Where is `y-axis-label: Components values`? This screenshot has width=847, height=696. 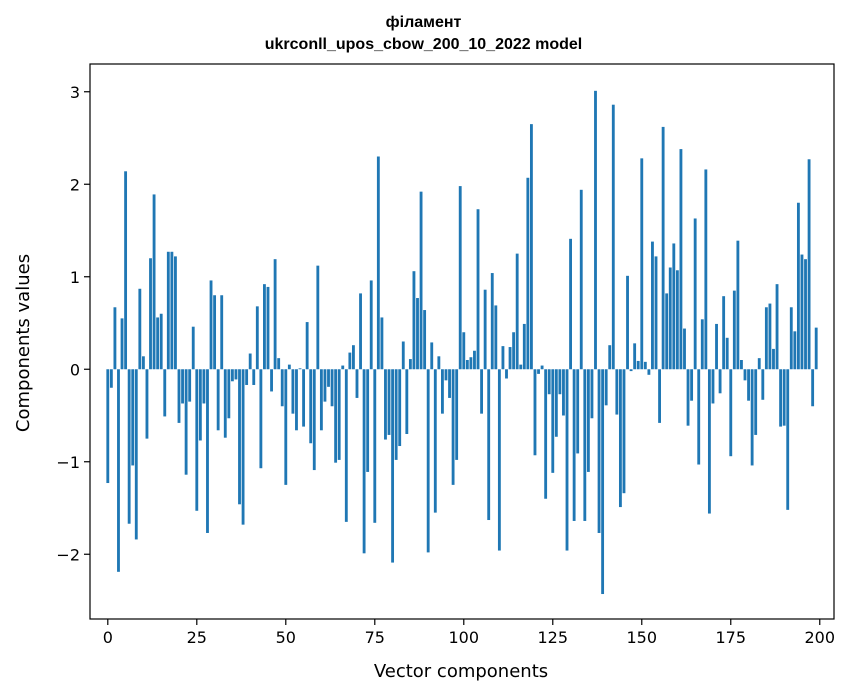 y-axis-label: Components values is located at coordinates (23, 343).